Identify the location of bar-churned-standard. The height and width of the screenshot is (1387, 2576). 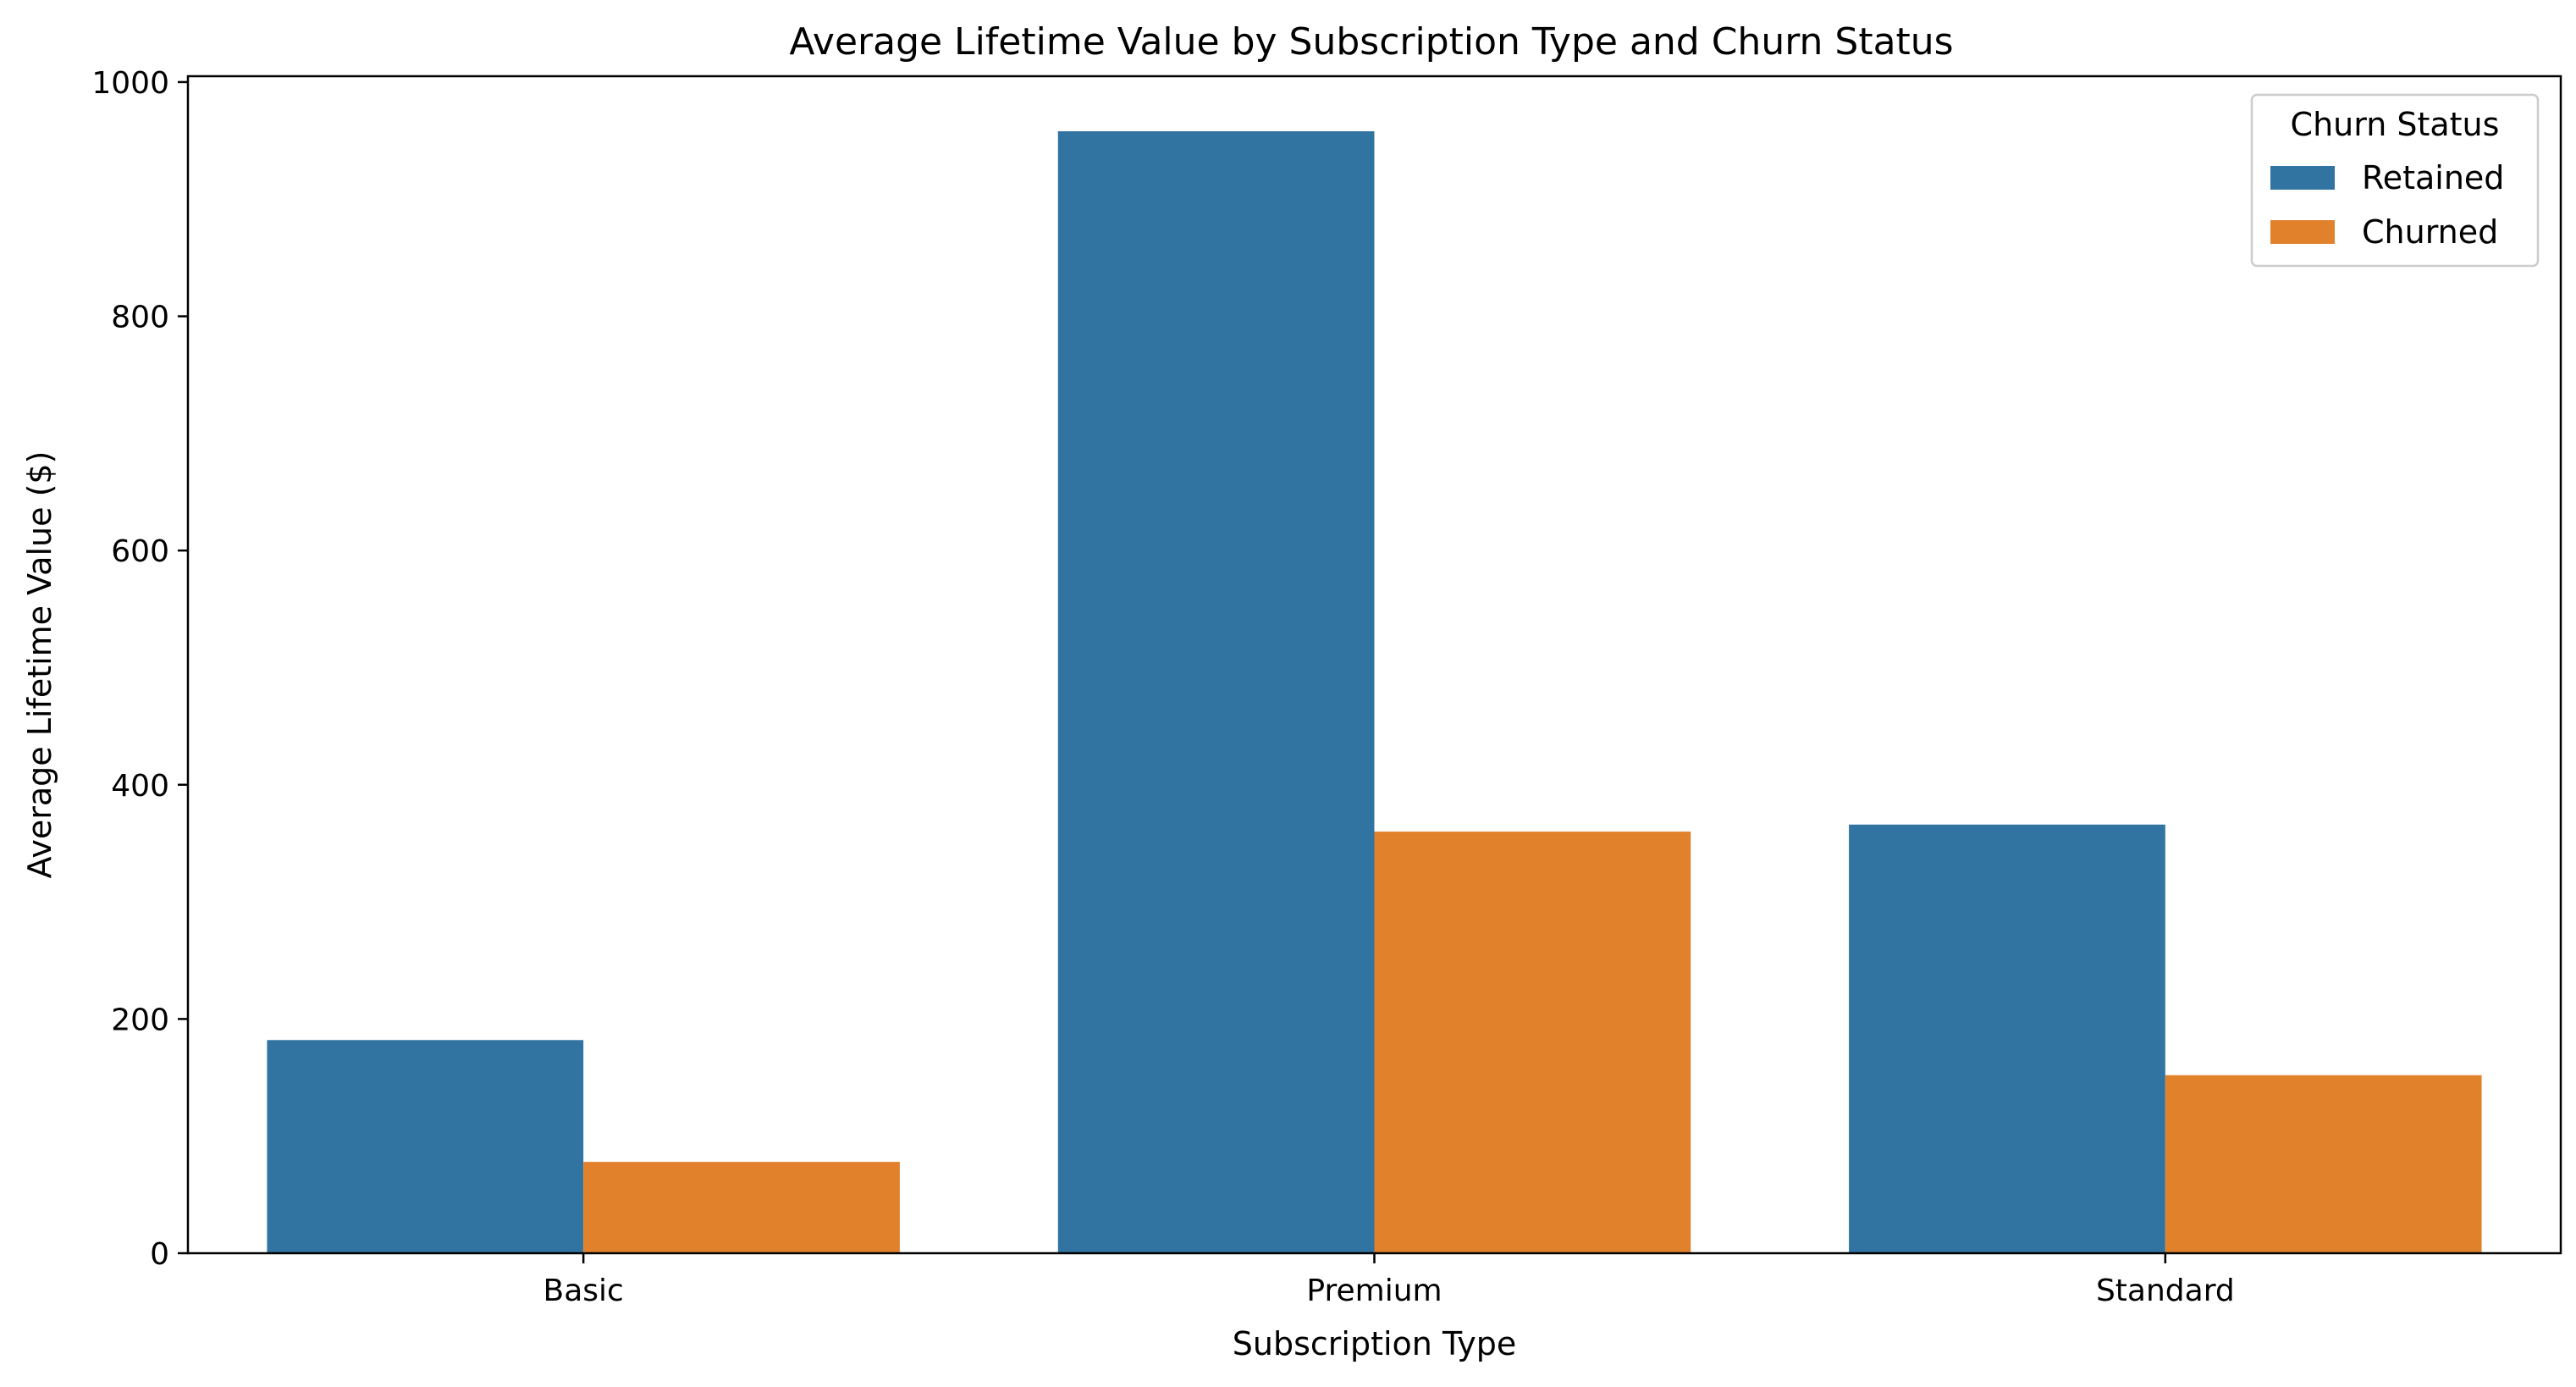
(2324, 1164).